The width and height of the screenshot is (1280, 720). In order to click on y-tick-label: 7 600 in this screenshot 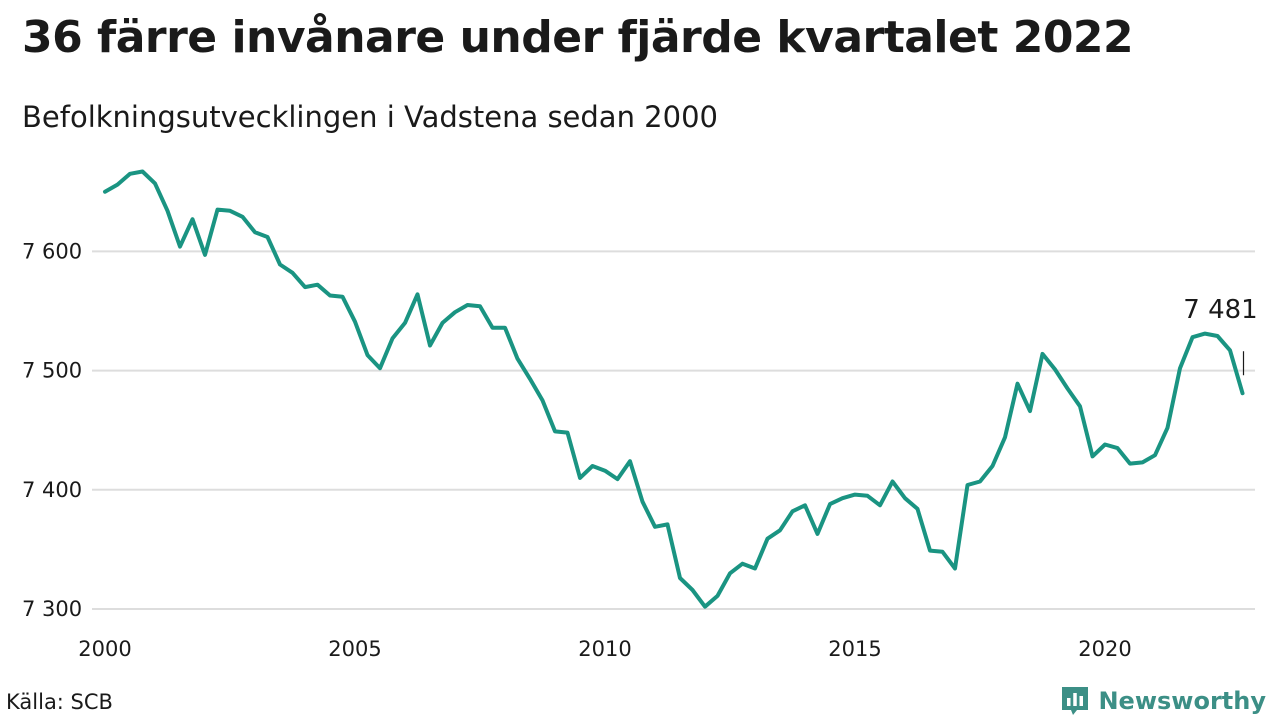, I will do `click(52, 251)`.